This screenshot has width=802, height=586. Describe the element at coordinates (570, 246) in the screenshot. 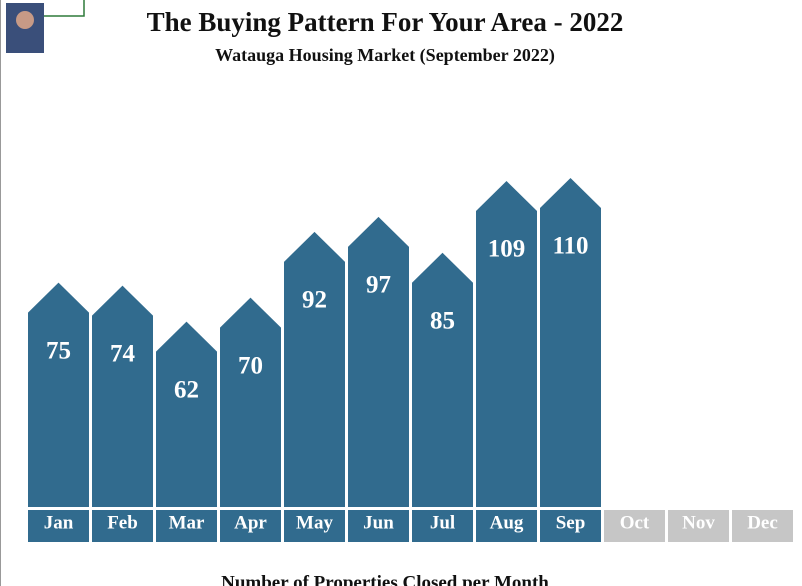

I see `data-label: 110` at that location.